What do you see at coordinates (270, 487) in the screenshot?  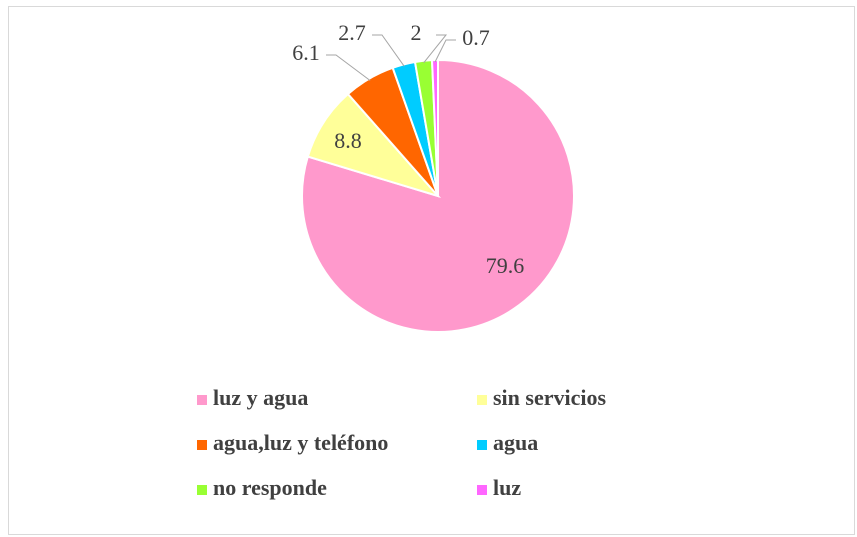 I see `legend-label: no responde` at bounding box center [270, 487].